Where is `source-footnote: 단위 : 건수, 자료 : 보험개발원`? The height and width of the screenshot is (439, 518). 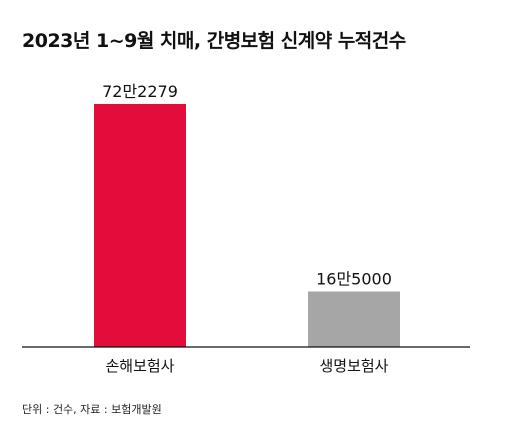 source-footnote: 단위 : 건수, 자료 : 보험개발원 is located at coordinates (92, 409).